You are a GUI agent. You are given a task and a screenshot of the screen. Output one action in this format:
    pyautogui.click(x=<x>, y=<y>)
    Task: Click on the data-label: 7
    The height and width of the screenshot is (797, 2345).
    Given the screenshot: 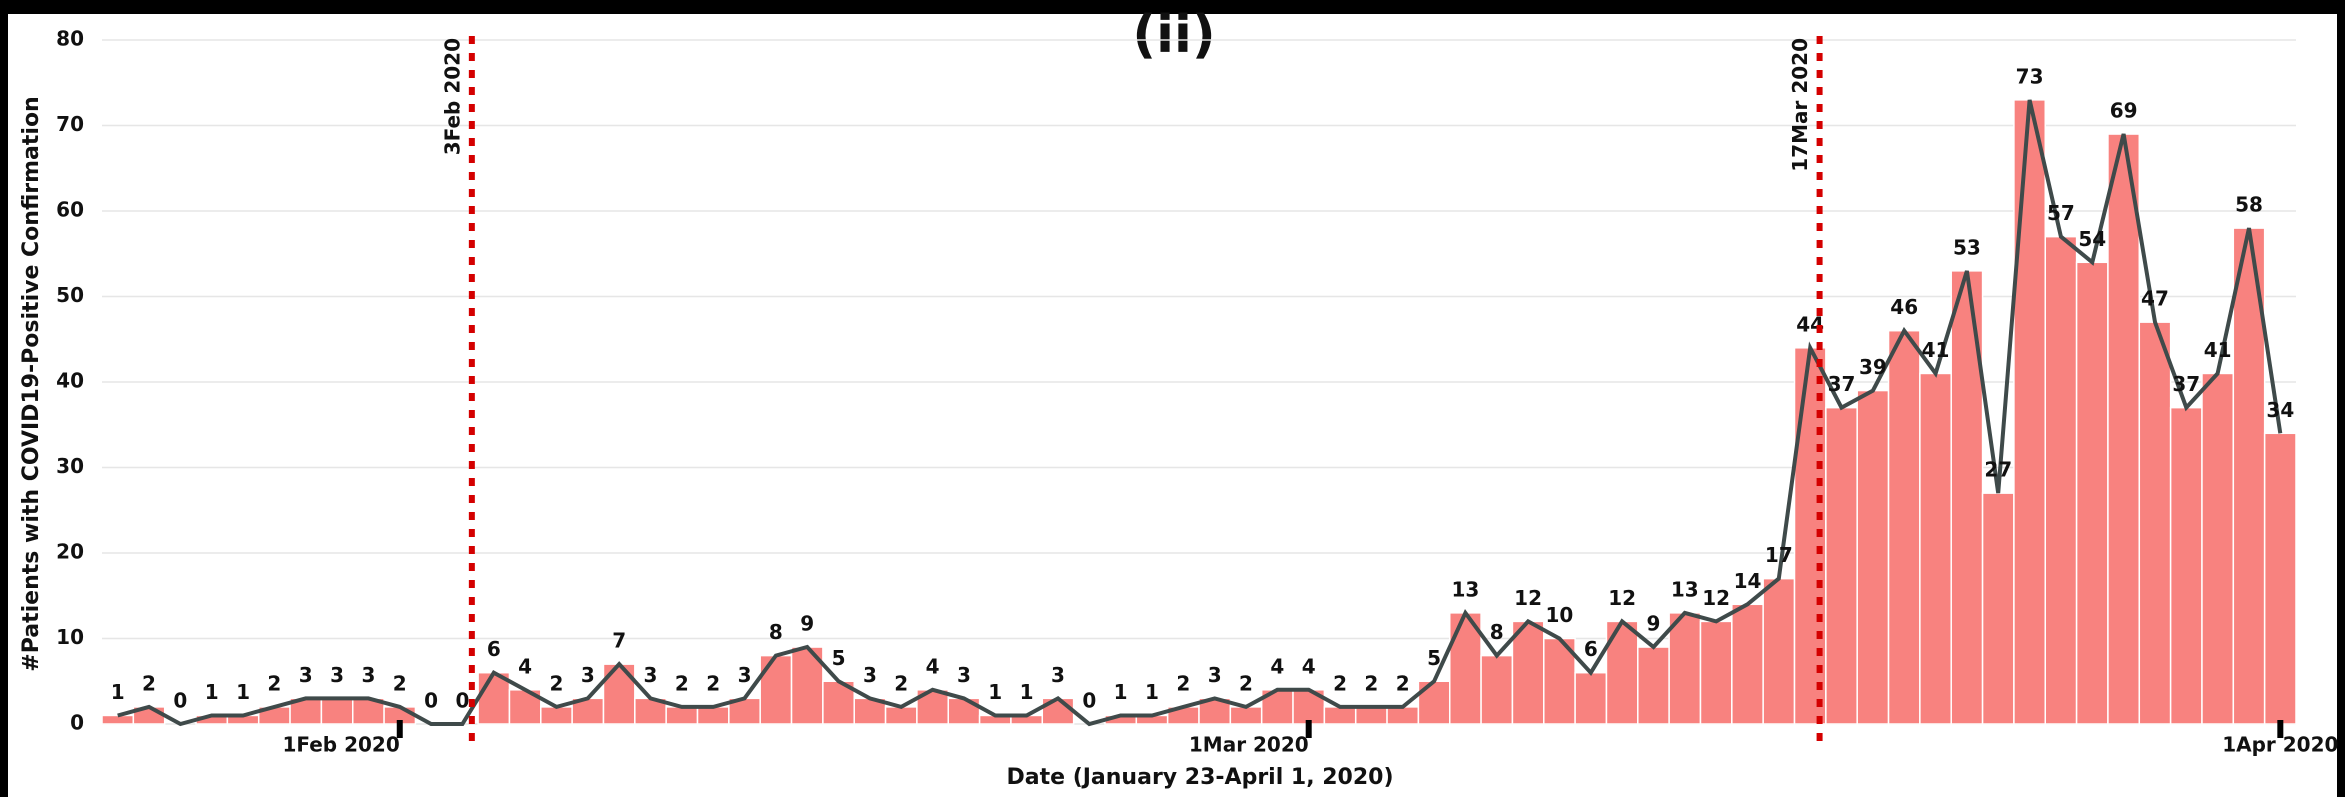 What is the action you would take?
    pyautogui.click(x=619, y=641)
    